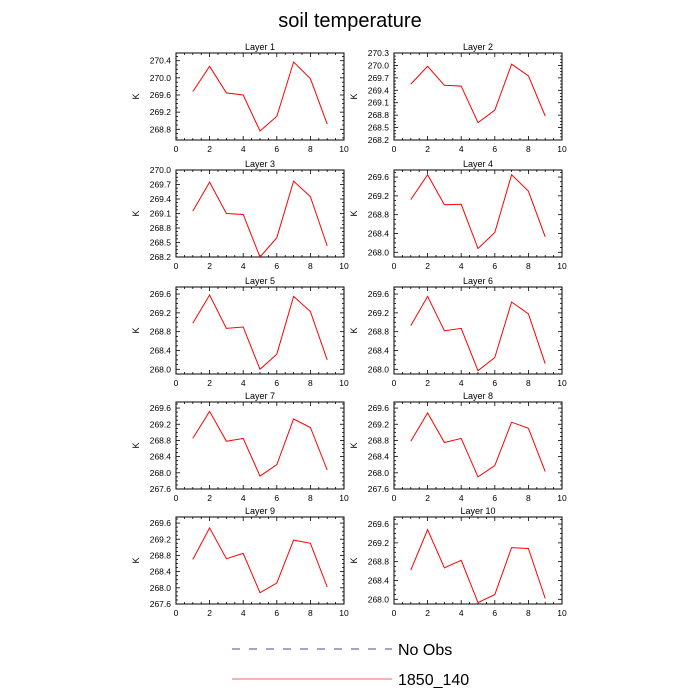  Describe the element at coordinates (458, 215) in the screenshot. I see `panel-layer-4: Layer 4 0 2 4 6 8 10 268.0 268.4 268.8 269.2 269.6 K` at that location.